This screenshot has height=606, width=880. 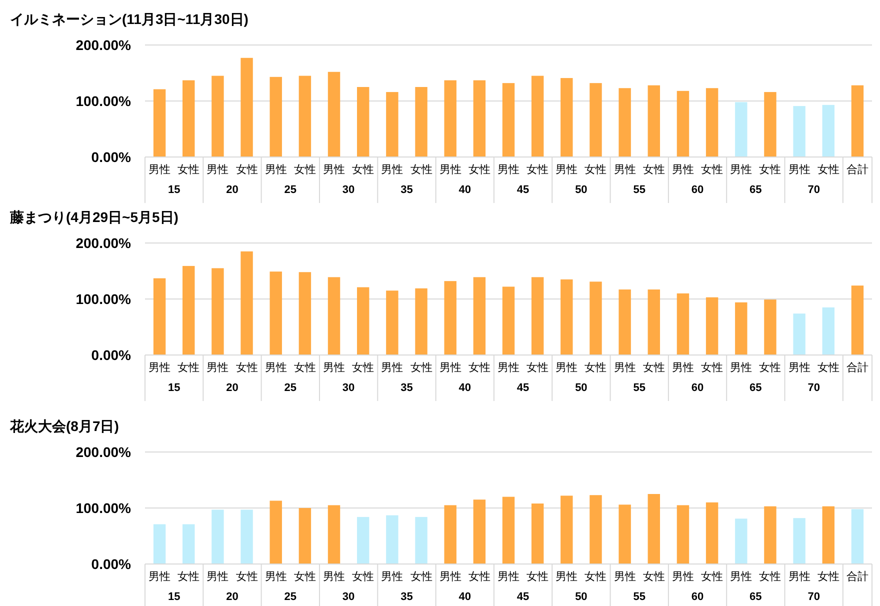 I want to click on text: 30, so click(x=348, y=190).